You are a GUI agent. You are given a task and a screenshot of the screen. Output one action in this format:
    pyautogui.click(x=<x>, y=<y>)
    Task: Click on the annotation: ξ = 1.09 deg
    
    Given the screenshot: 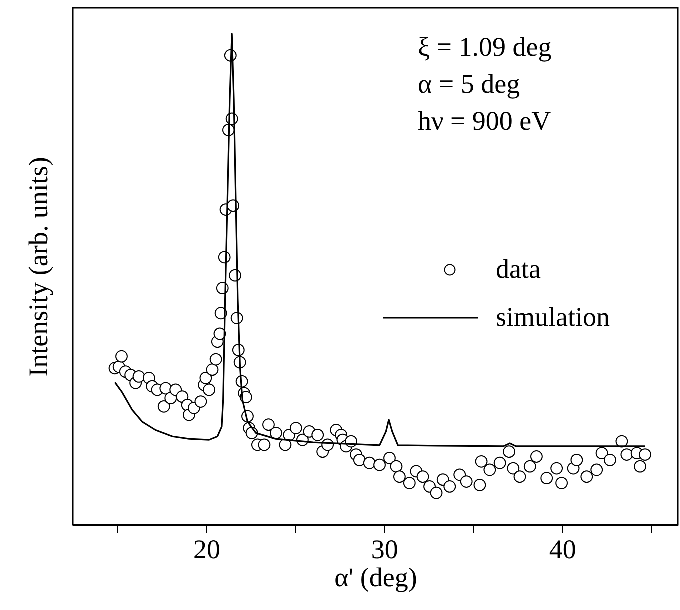 What is the action you would take?
    pyautogui.click(x=485, y=47)
    